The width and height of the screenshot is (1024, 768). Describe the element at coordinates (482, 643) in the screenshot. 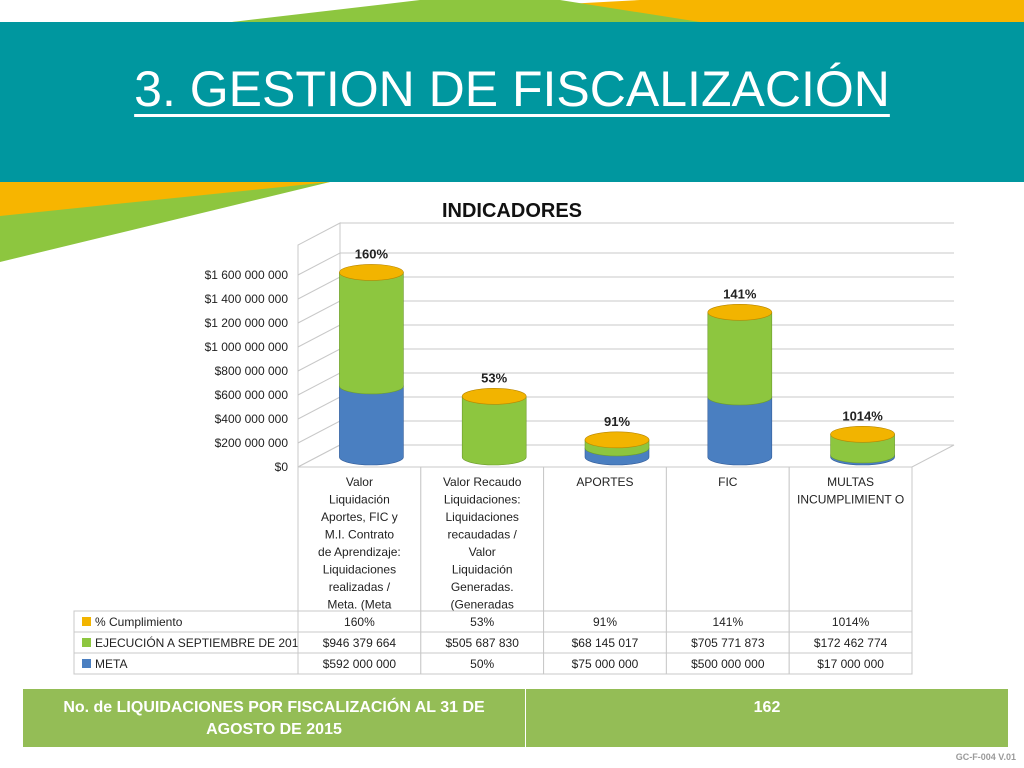

I see `table-value: $505 687 830` at that location.